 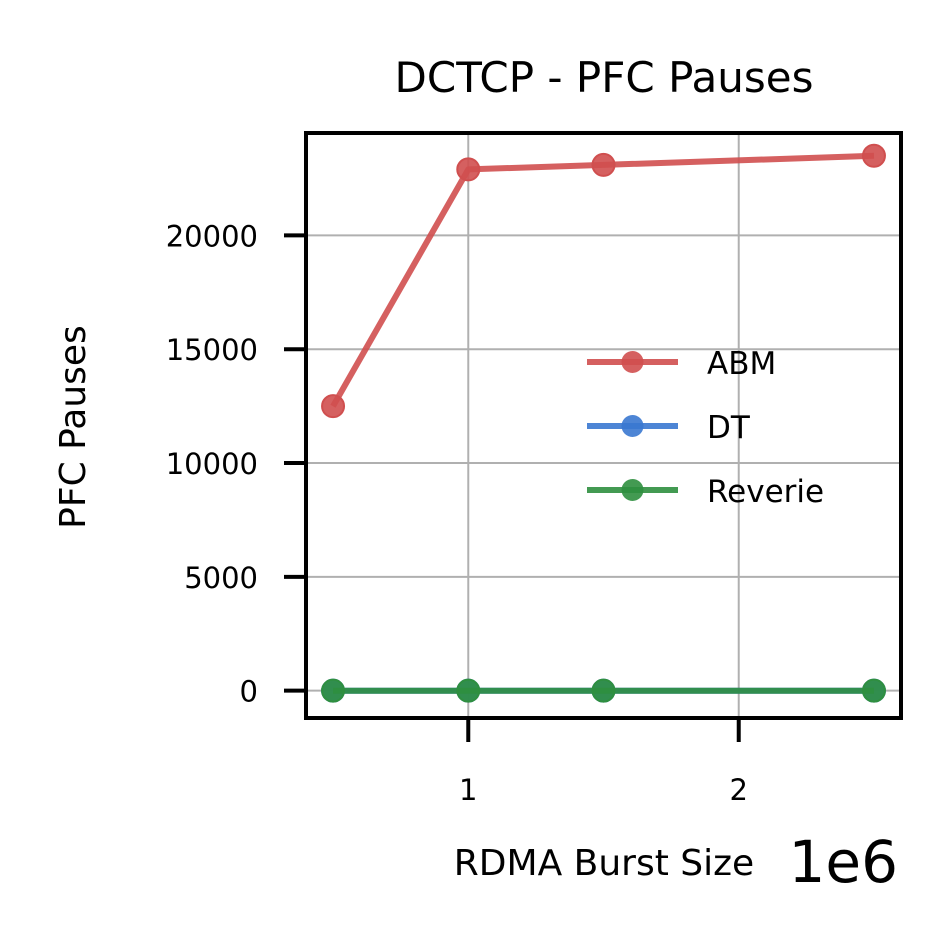 What do you see at coordinates (632, 362) in the screenshot?
I see `legend-marker-abm` at bounding box center [632, 362].